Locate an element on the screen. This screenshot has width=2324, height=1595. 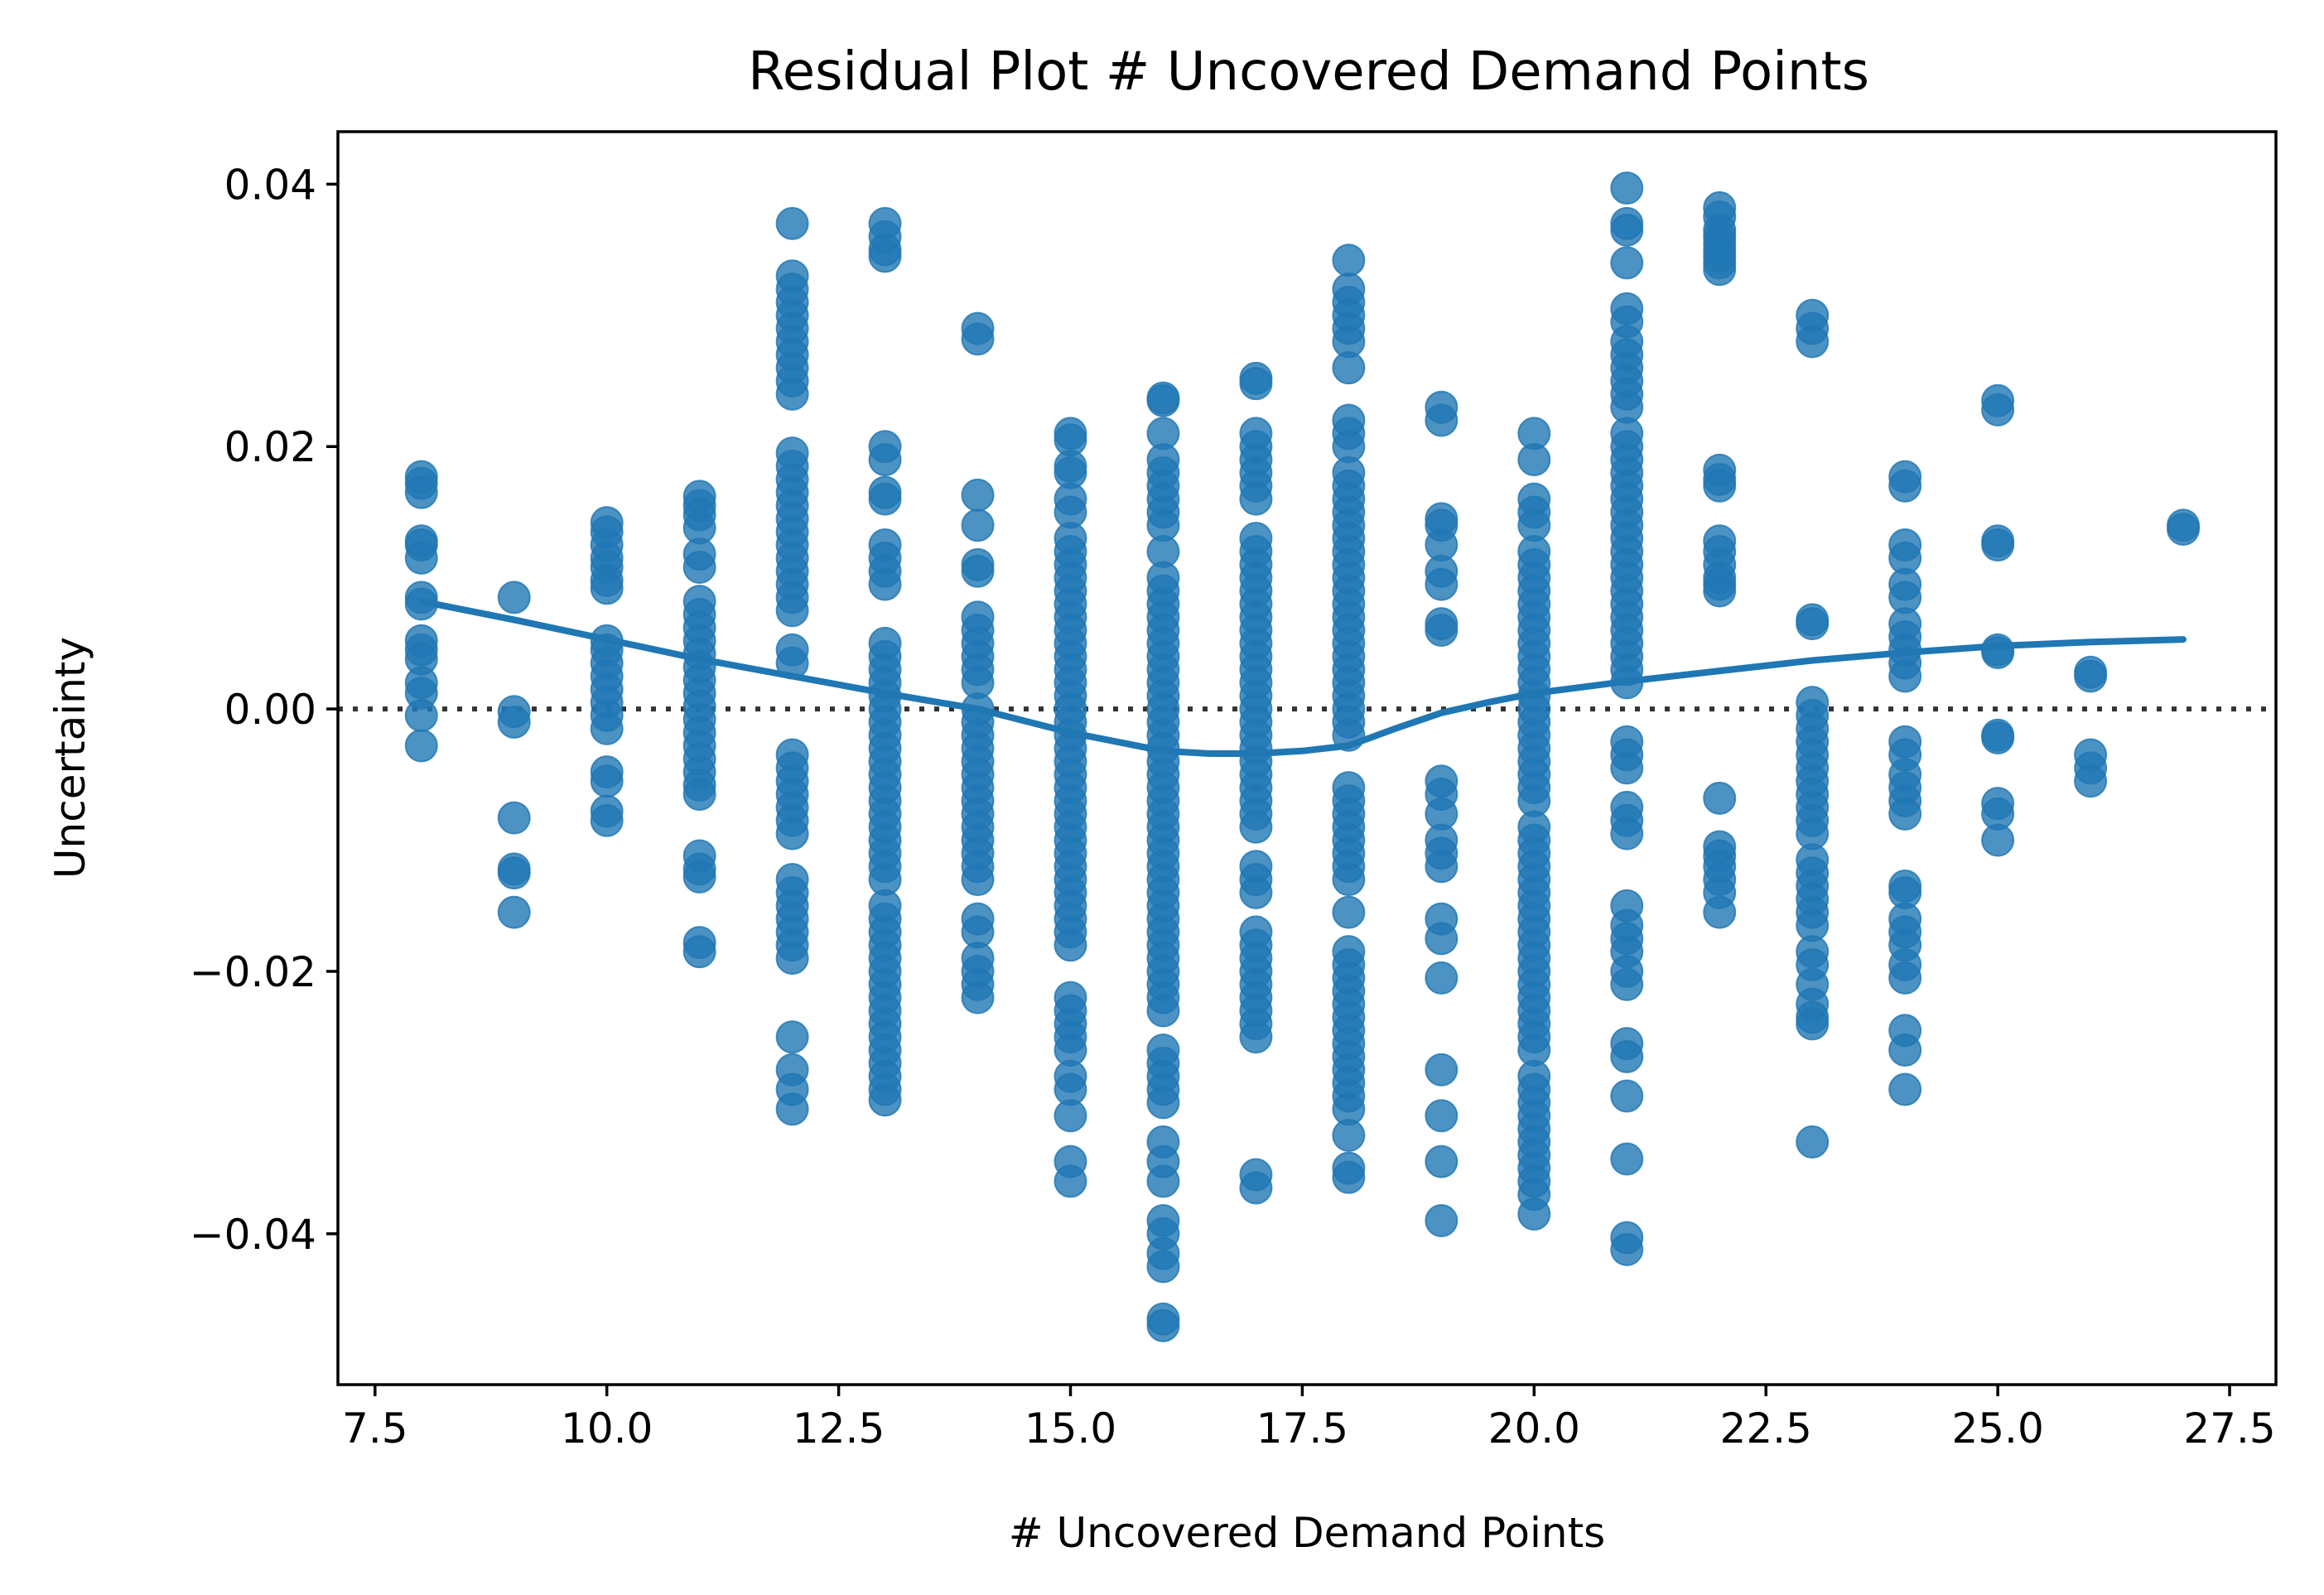
chart-title: Residual Plot # Uncovered Demand Points is located at coordinates (1308, 72).